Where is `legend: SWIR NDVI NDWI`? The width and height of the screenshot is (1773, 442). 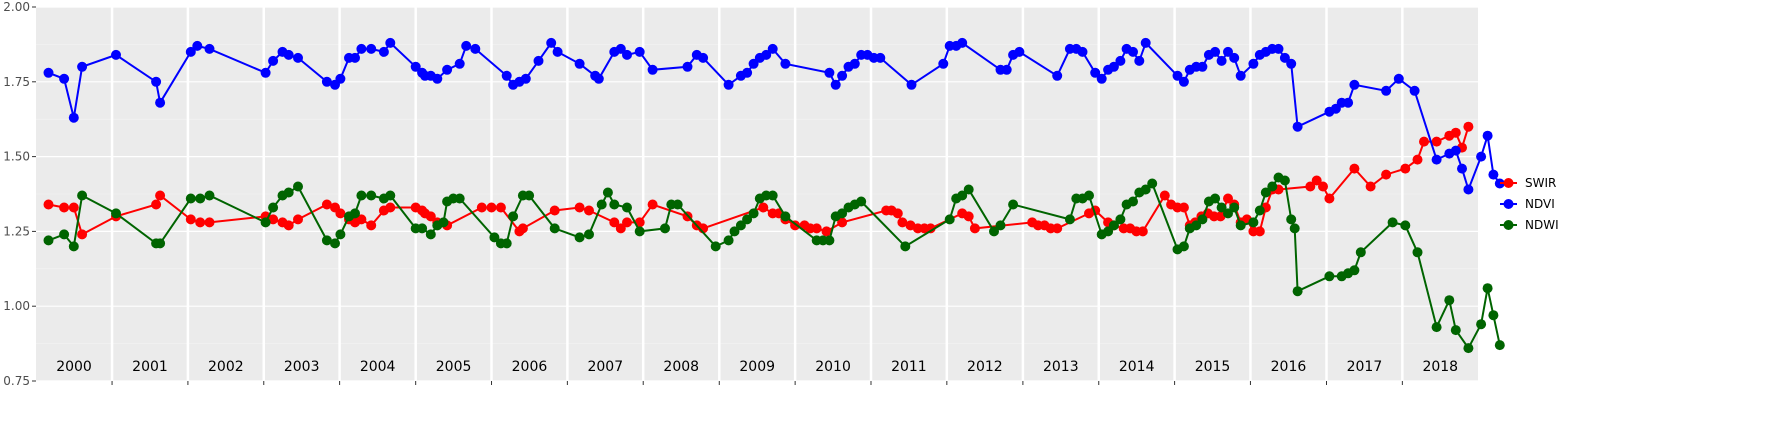
legend: SWIR NDVI NDWI is located at coordinates (1529, 204).